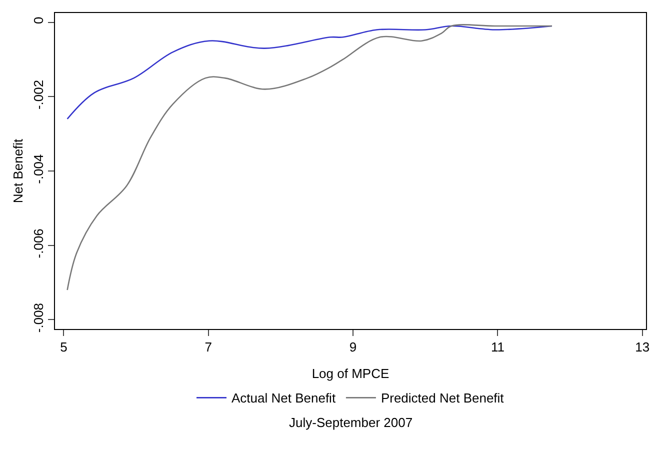  What do you see at coordinates (18, 171) in the screenshot?
I see `y-axis-title: Net Benefit` at bounding box center [18, 171].